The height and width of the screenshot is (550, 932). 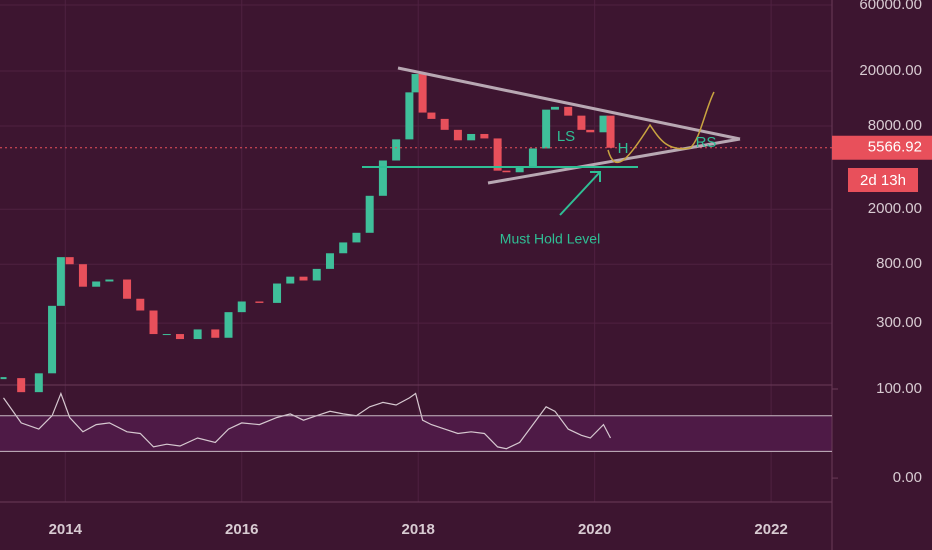 I want to click on y-tick-label: 2000.00, so click(x=895, y=208).